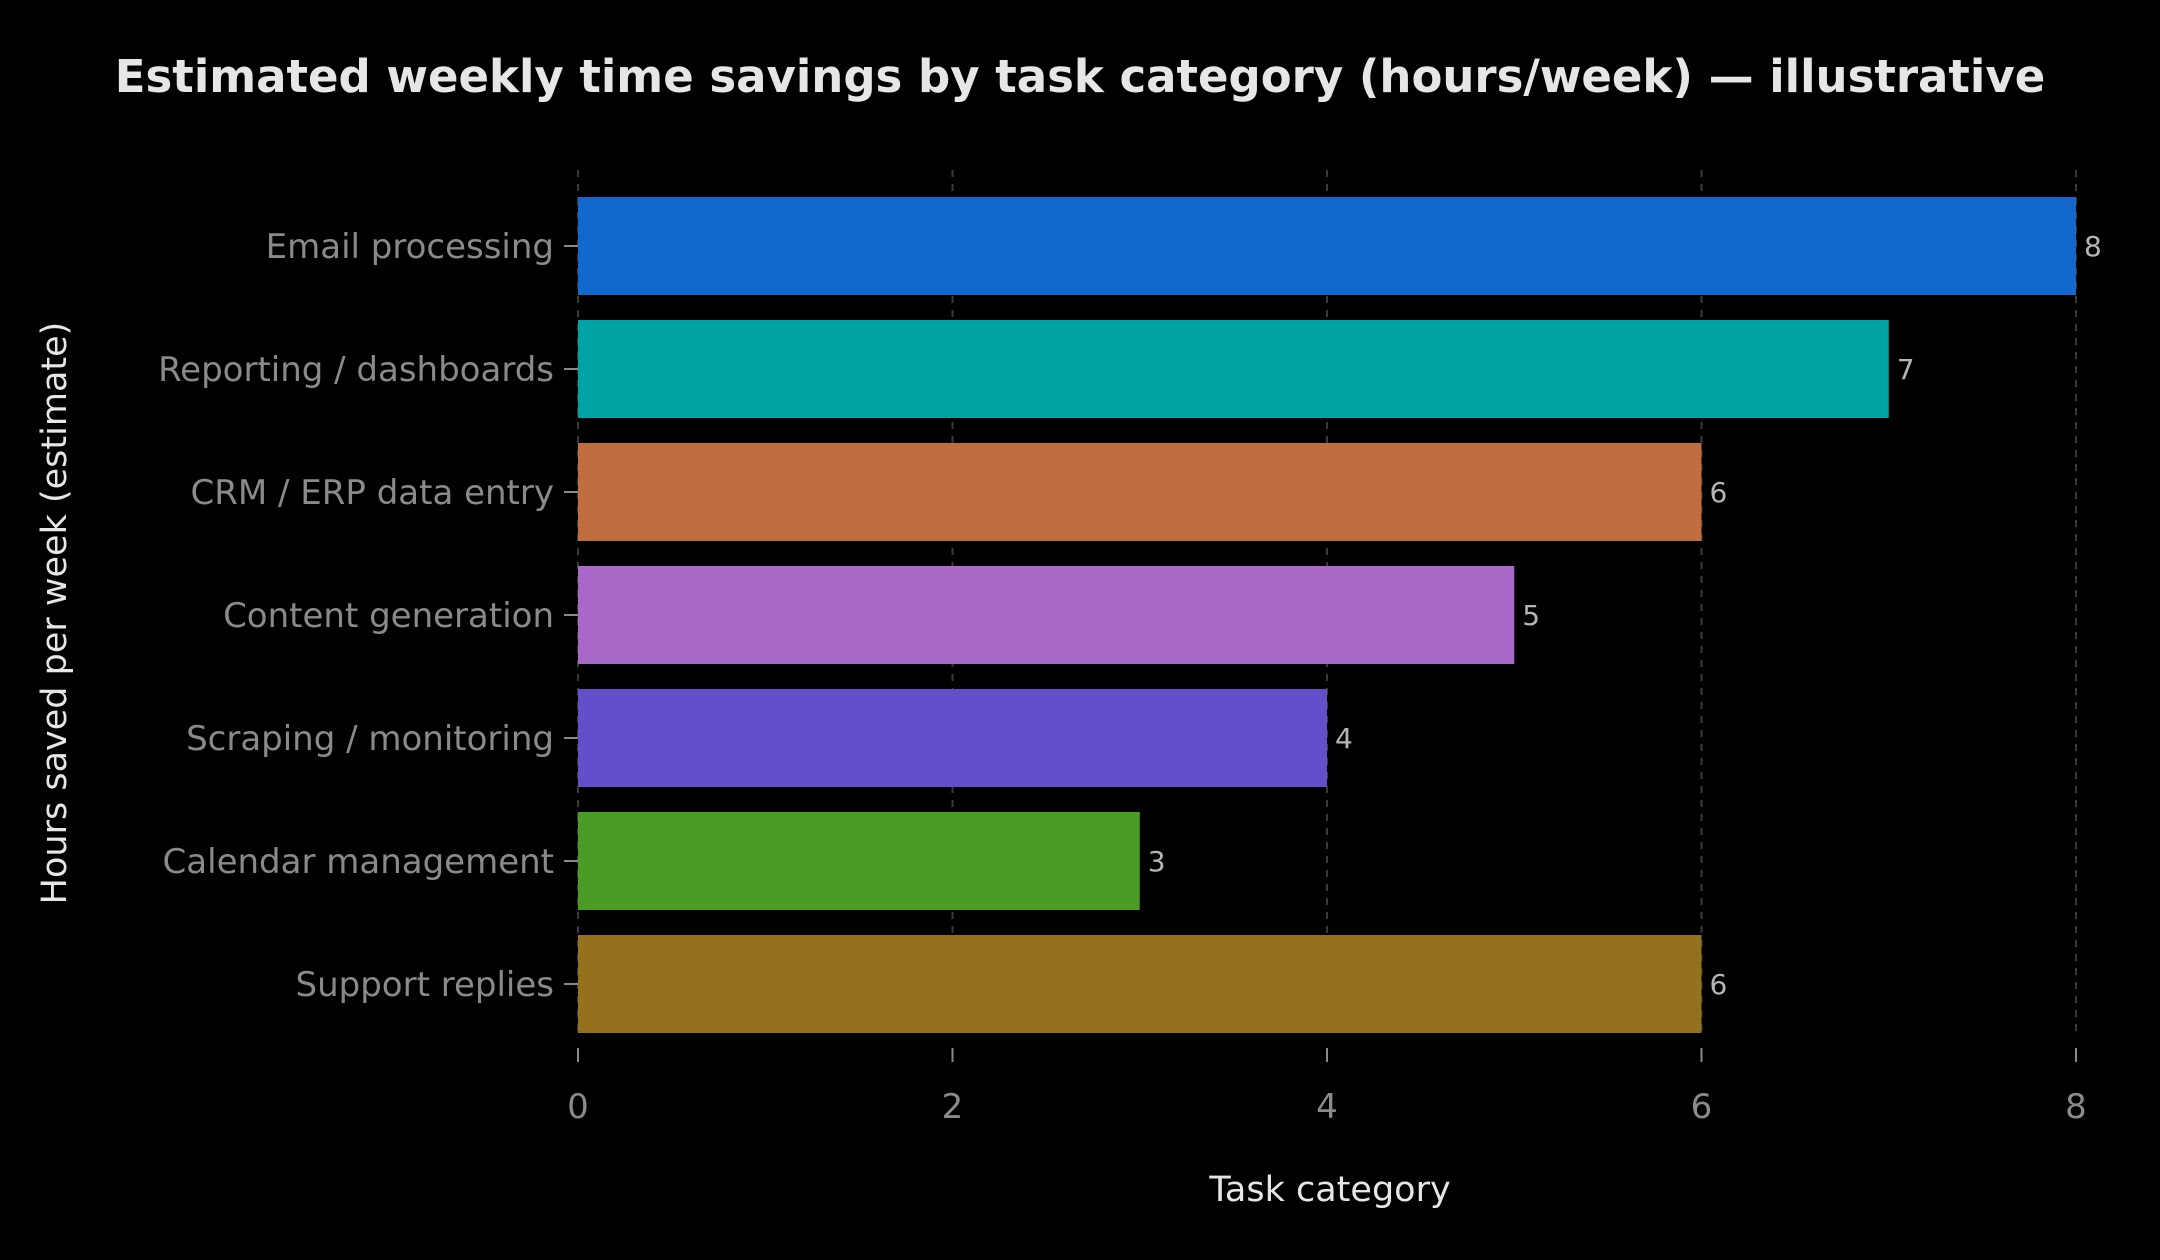 The image size is (2160, 1260). I want to click on y-tick-label: Support replies, so click(425, 985).